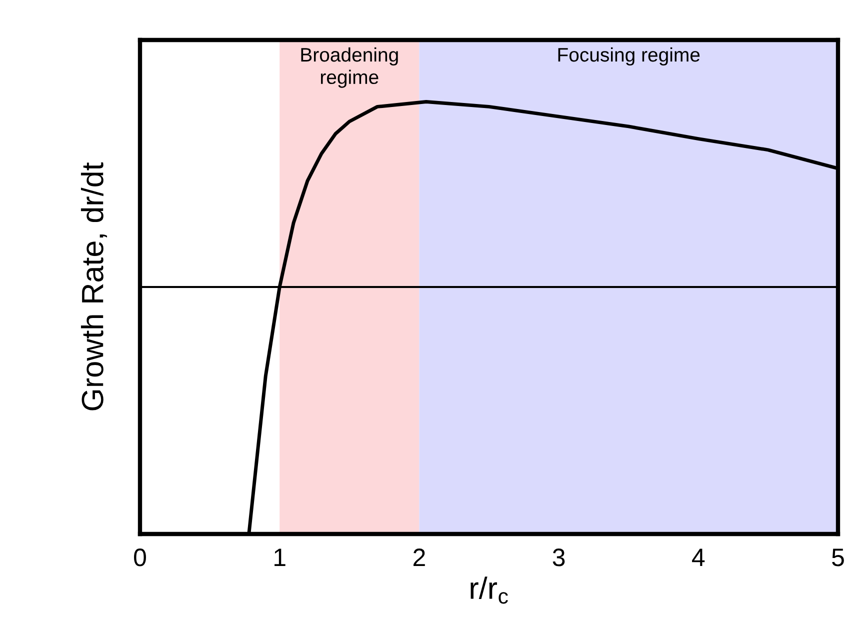 The width and height of the screenshot is (849, 628). I want to click on x-tick-label: 1, so click(280, 557).